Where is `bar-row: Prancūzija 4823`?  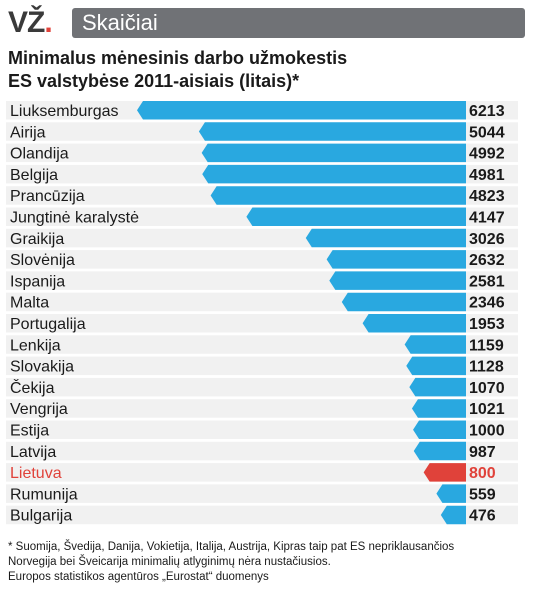
bar-row: Prancūzija 4823 is located at coordinates (262, 195).